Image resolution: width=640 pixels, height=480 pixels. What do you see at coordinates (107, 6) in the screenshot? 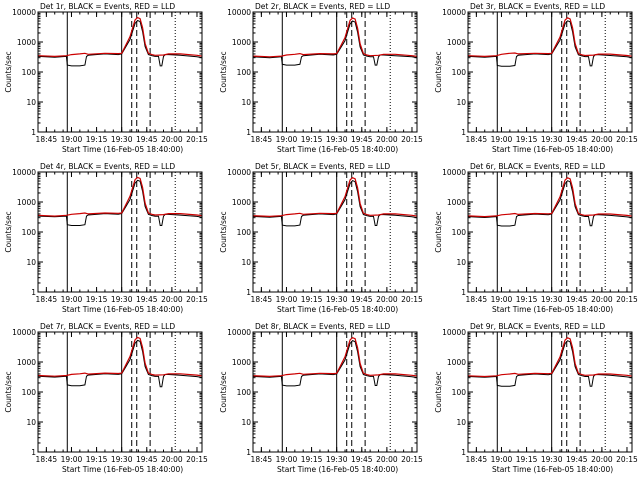
I see `panel-title: Det 1r, BLACK = Events, RED = LLD` at bounding box center [107, 6].